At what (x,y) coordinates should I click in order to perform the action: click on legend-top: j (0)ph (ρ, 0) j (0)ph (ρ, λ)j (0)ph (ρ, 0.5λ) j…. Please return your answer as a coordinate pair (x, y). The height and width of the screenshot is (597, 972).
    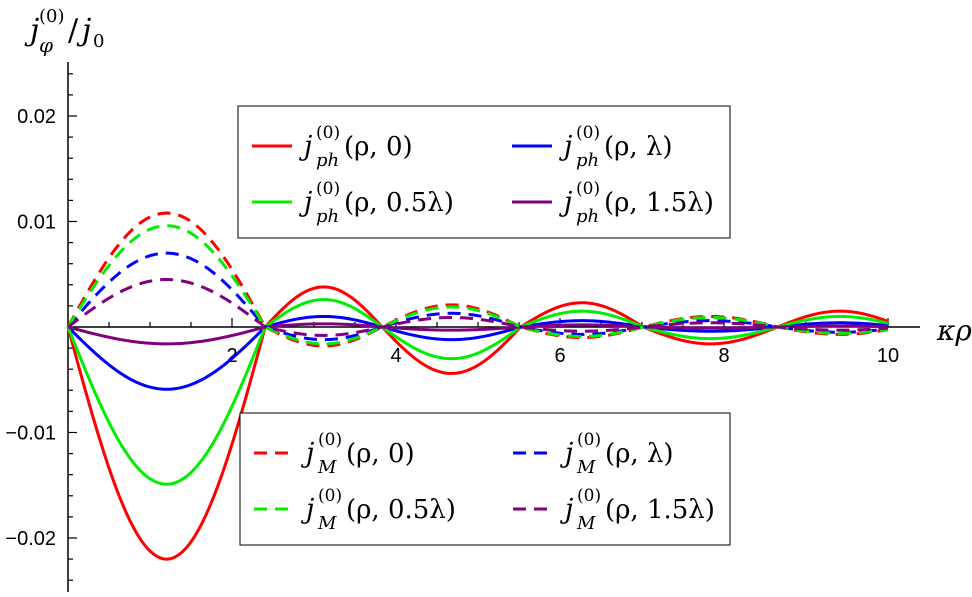
    Looking at the image, I should click on (484, 172).